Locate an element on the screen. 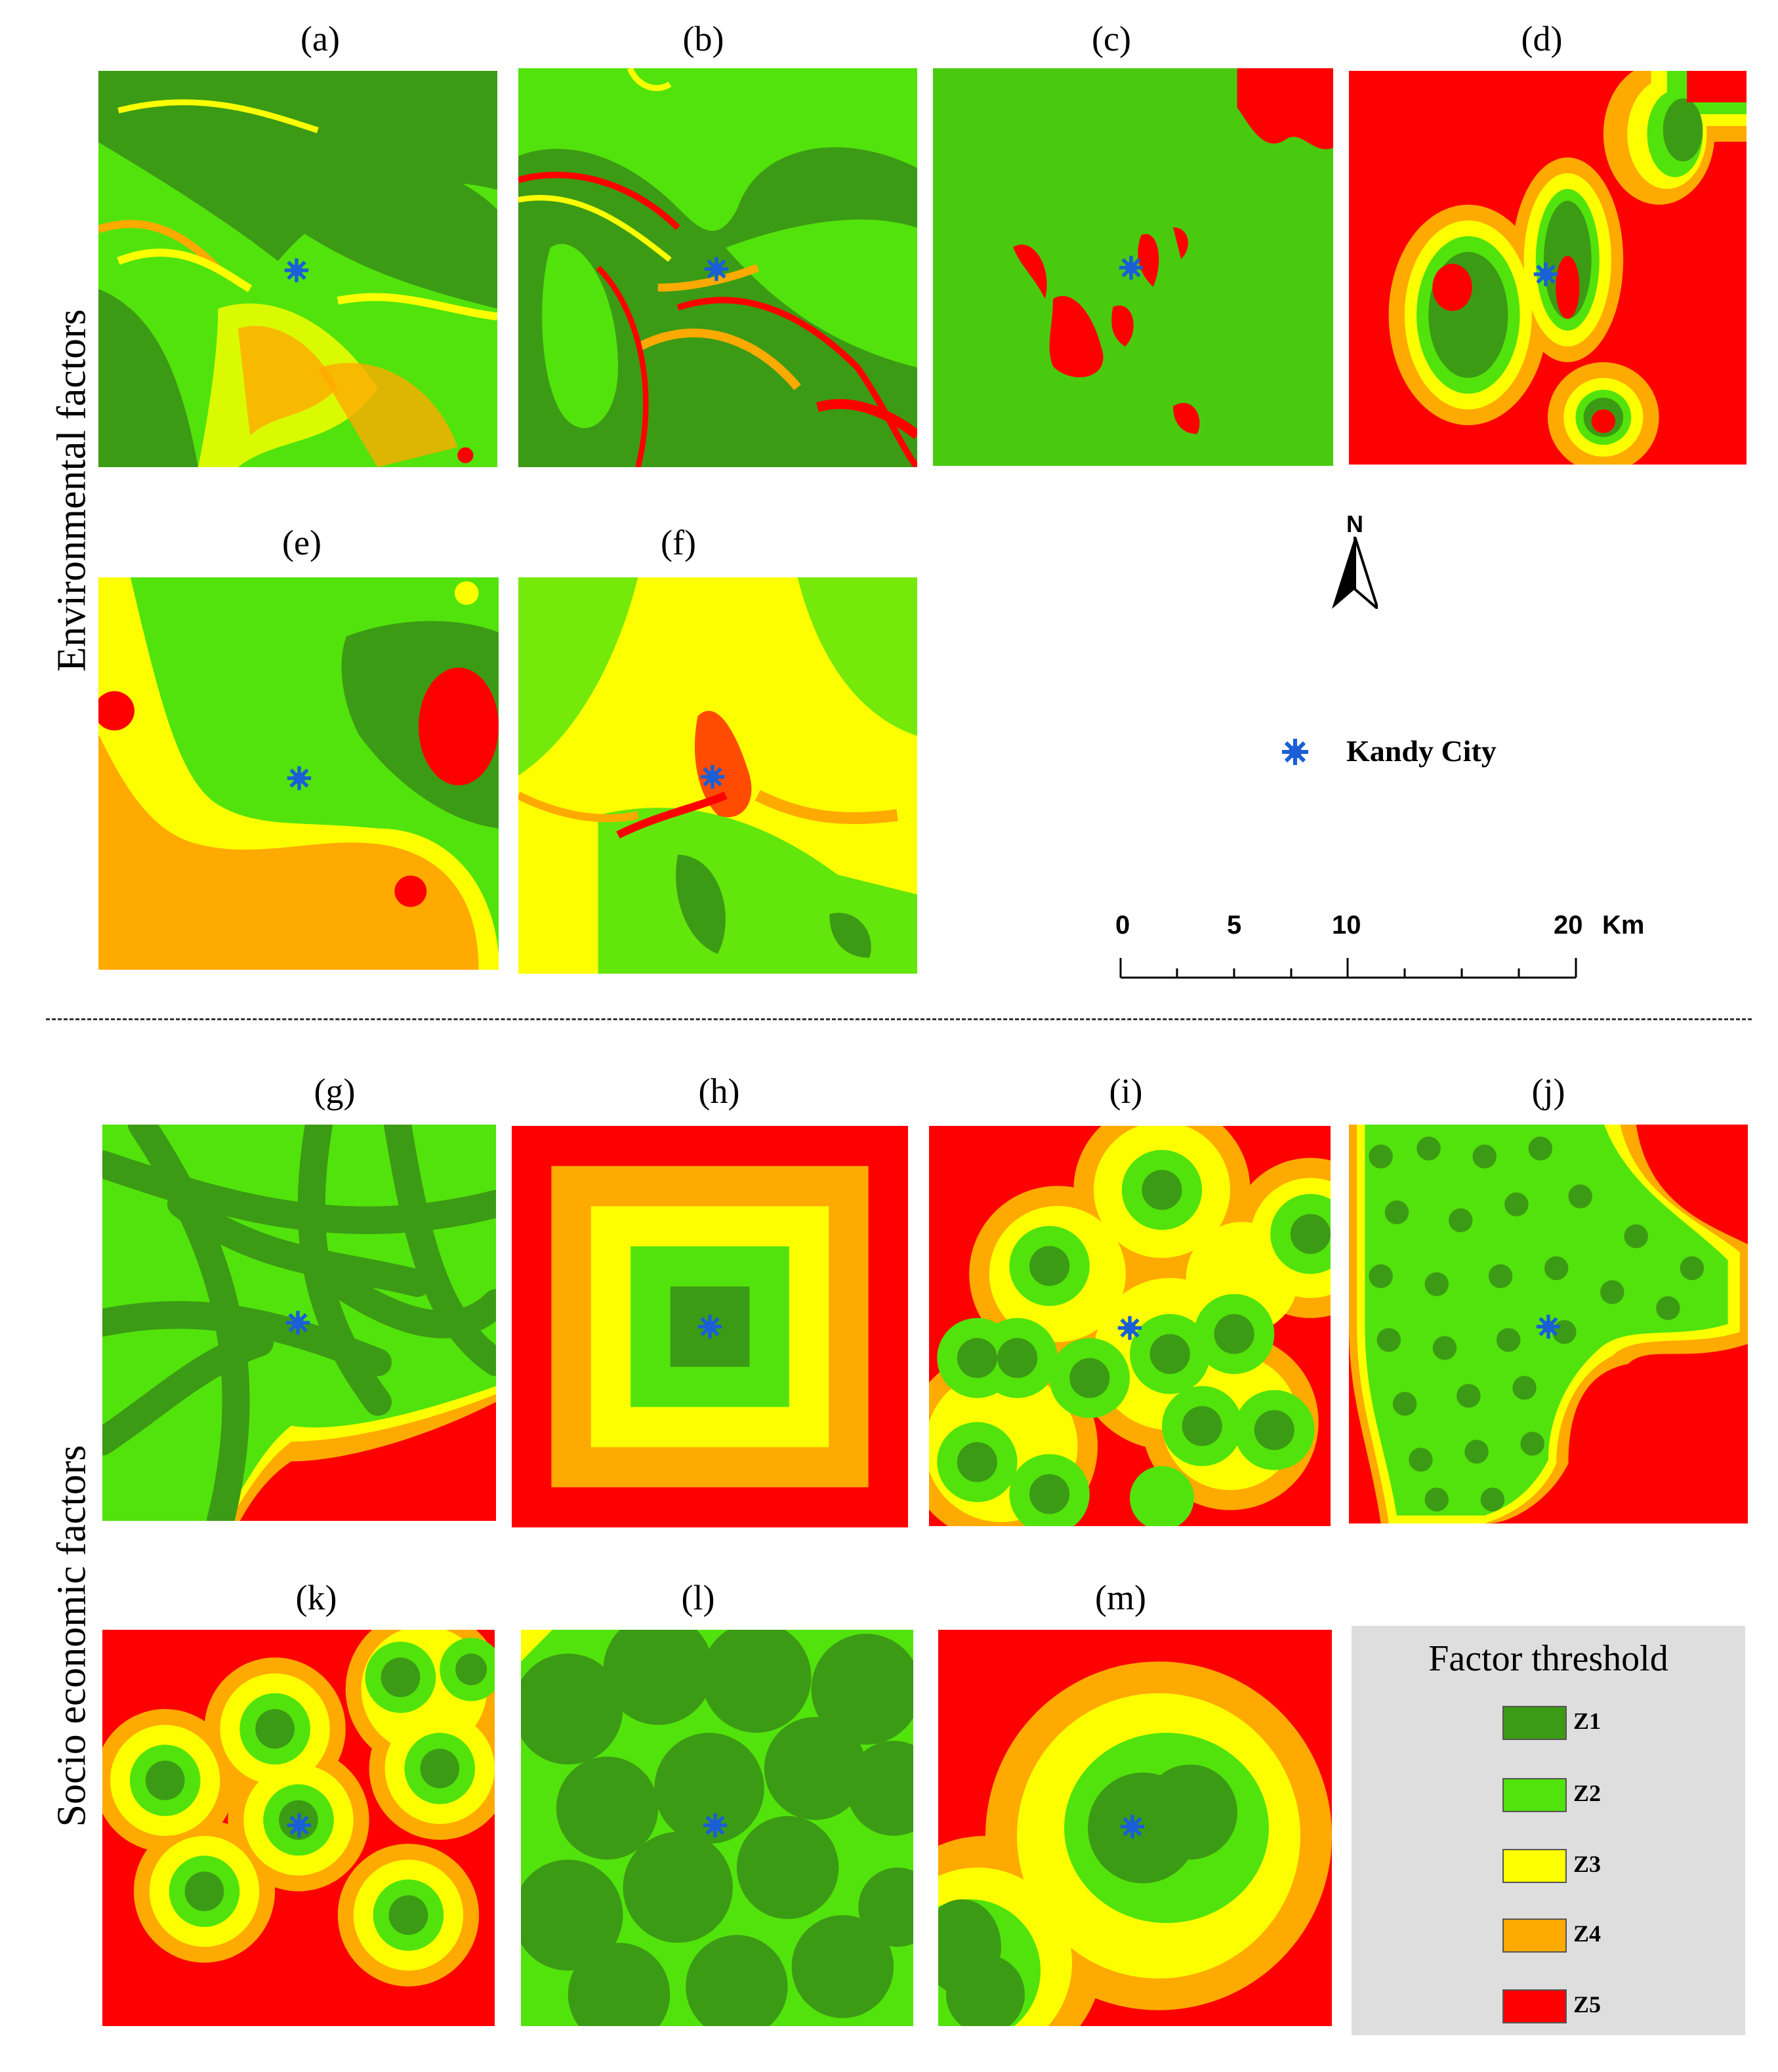 The width and height of the screenshot is (1778, 2072). map-panel-b is located at coordinates (717, 267).